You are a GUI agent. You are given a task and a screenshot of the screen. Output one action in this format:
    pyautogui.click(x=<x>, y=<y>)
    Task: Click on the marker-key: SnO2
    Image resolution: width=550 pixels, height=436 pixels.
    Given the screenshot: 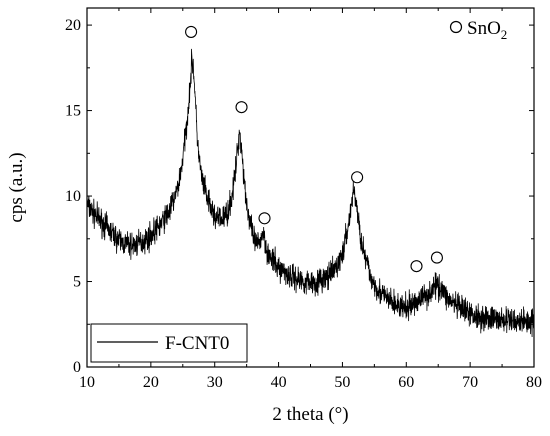 What is the action you would take?
    pyautogui.click(x=478, y=30)
    